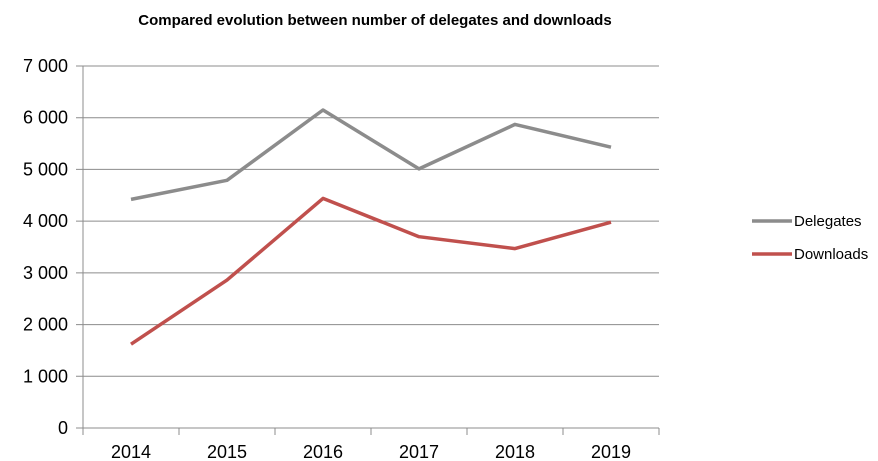 Image resolution: width=878 pixels, height=461 pixels. What do you see at coordinates (515, 451) in the screenshot?
I see `x-tick-label: 2018` at bounding box center [515, 451].